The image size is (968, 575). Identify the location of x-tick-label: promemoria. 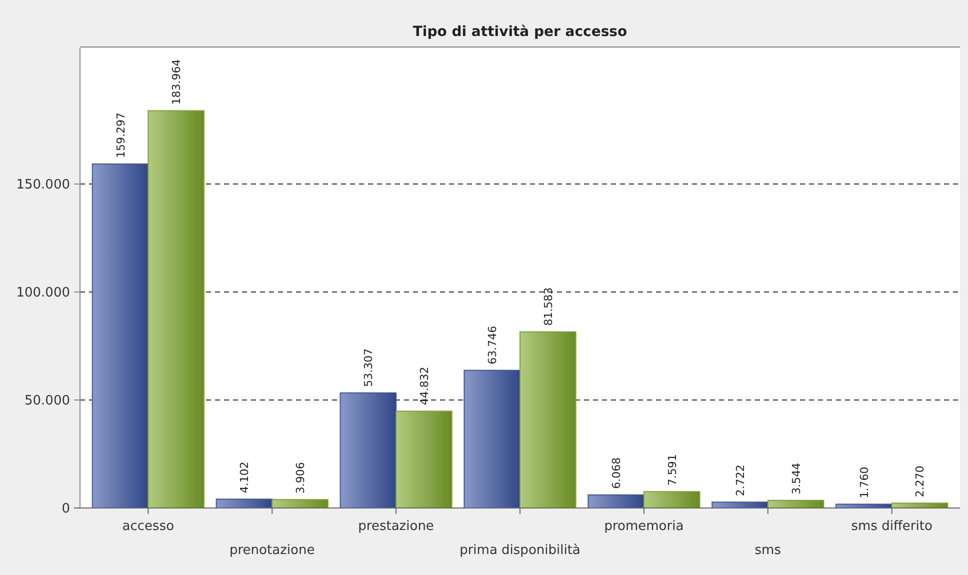
(644, 526).